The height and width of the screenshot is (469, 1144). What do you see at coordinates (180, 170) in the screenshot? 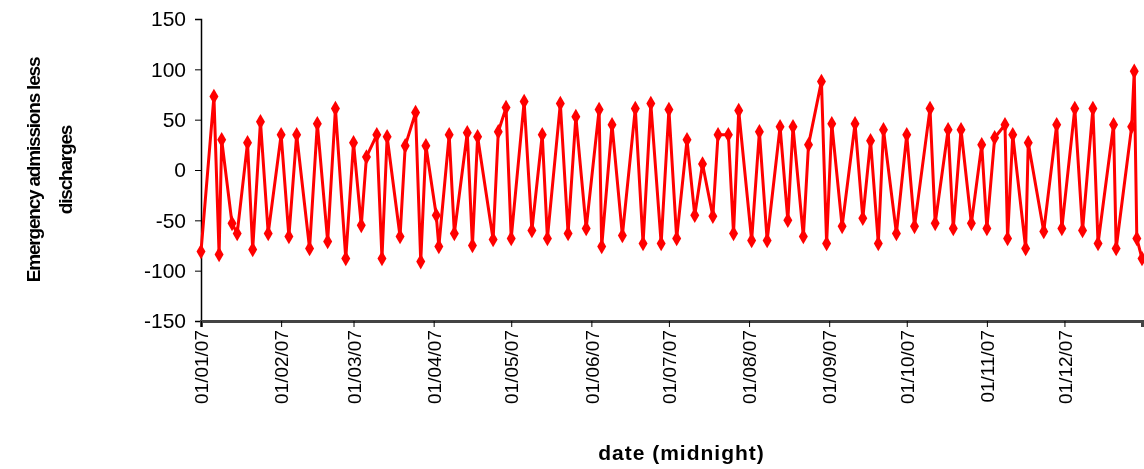
I see `y-tick-label: 0` at bounding box center [180, 170].